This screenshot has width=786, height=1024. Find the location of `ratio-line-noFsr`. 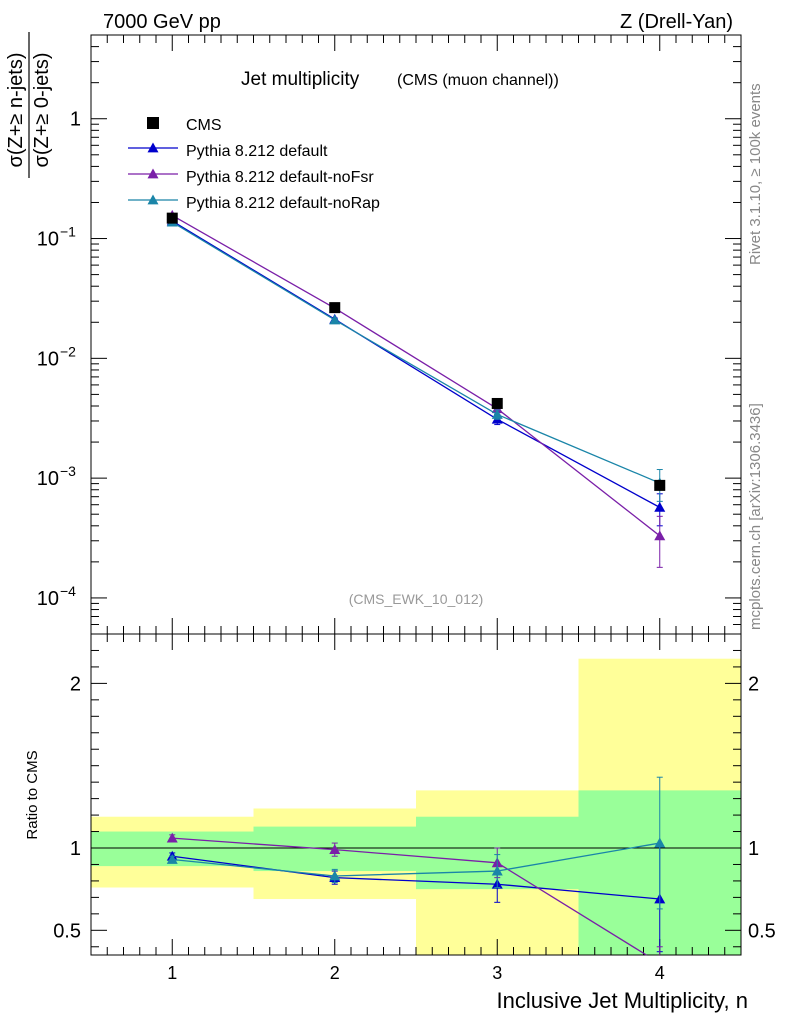

ratio-line-noFsr is located at coordinates (409, 896).